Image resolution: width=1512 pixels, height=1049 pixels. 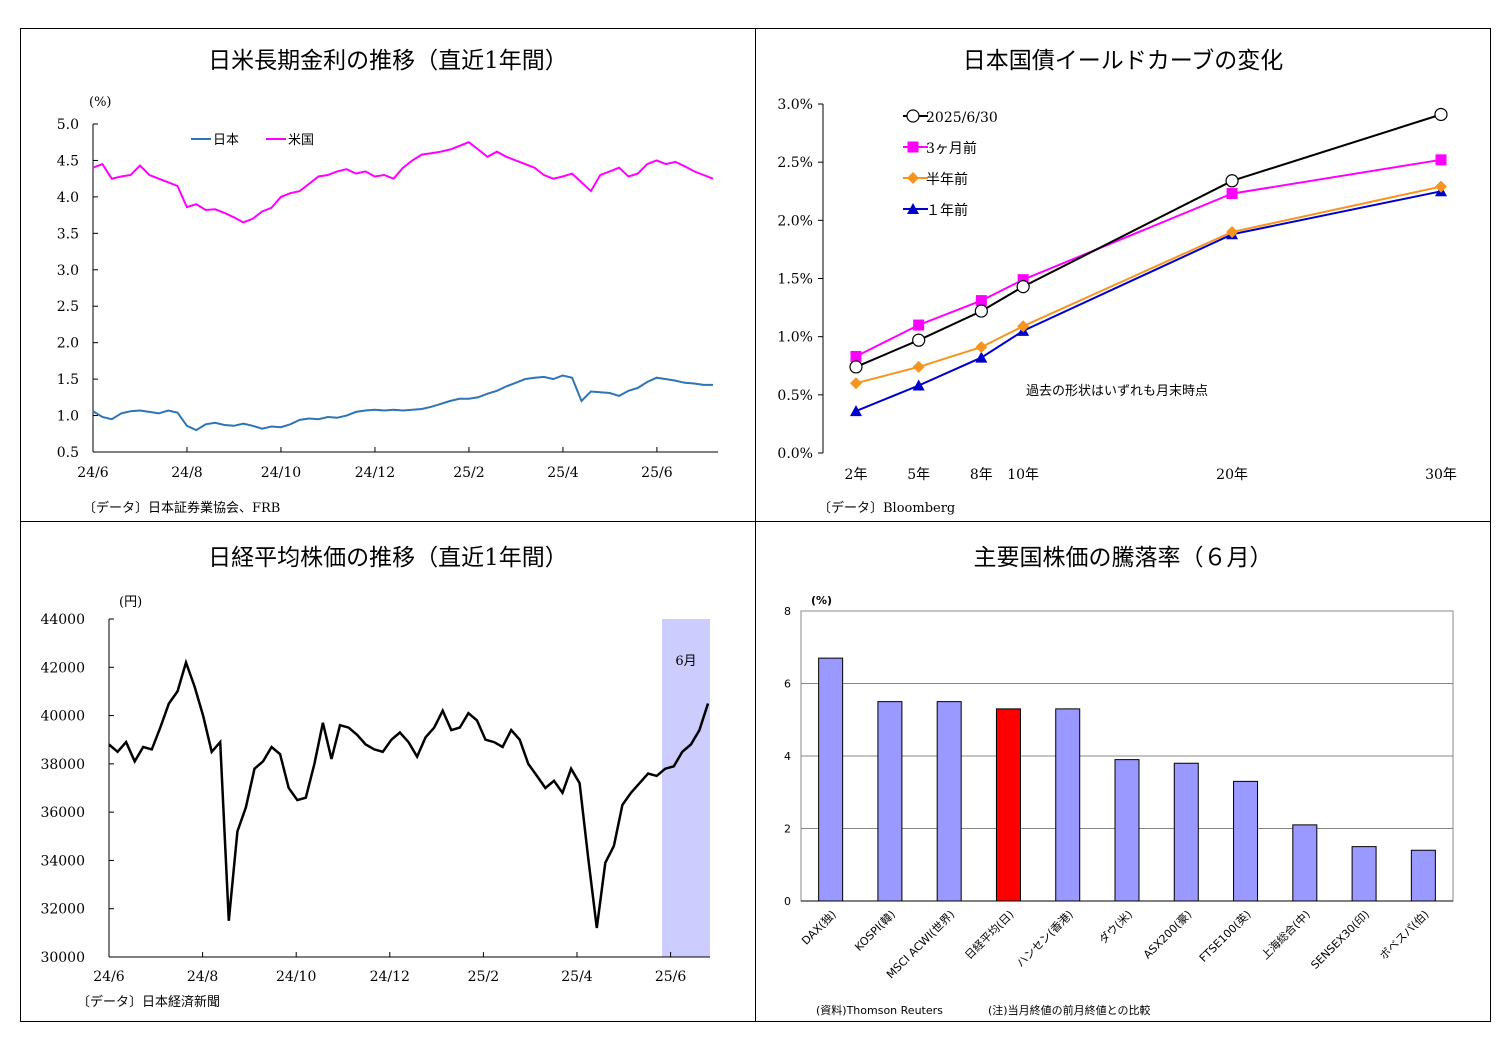 What do you see at coordinates (62, 813) in the screenshot?
I see `y-tick-label: 36000` at bounding box center [62, 813].